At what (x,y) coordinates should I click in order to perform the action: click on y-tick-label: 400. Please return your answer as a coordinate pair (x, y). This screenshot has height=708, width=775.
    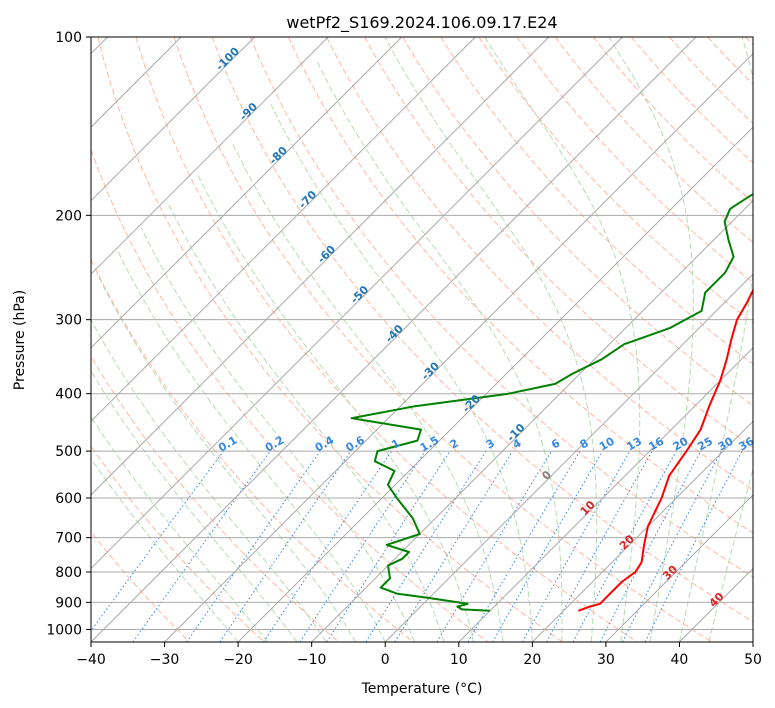
    Looking at the image, I should click on (68, 395).